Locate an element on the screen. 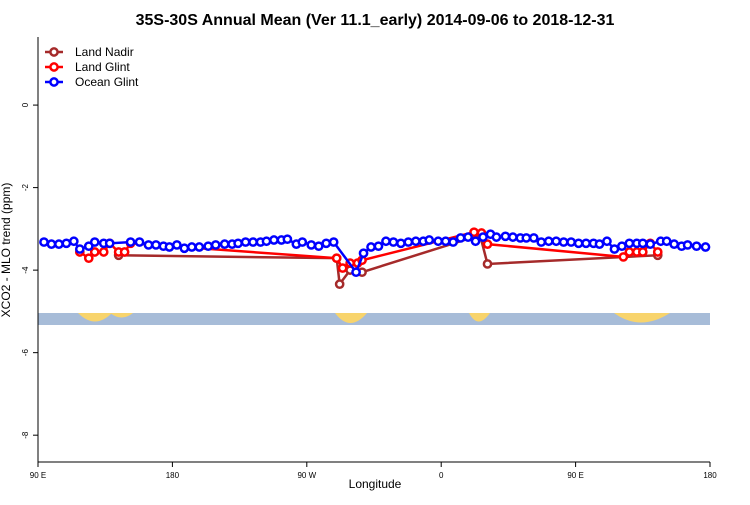 Image resolution: width=750 pixels, height=505 pixels. y-tick-label: 0 is located at coordinates (25, 104).